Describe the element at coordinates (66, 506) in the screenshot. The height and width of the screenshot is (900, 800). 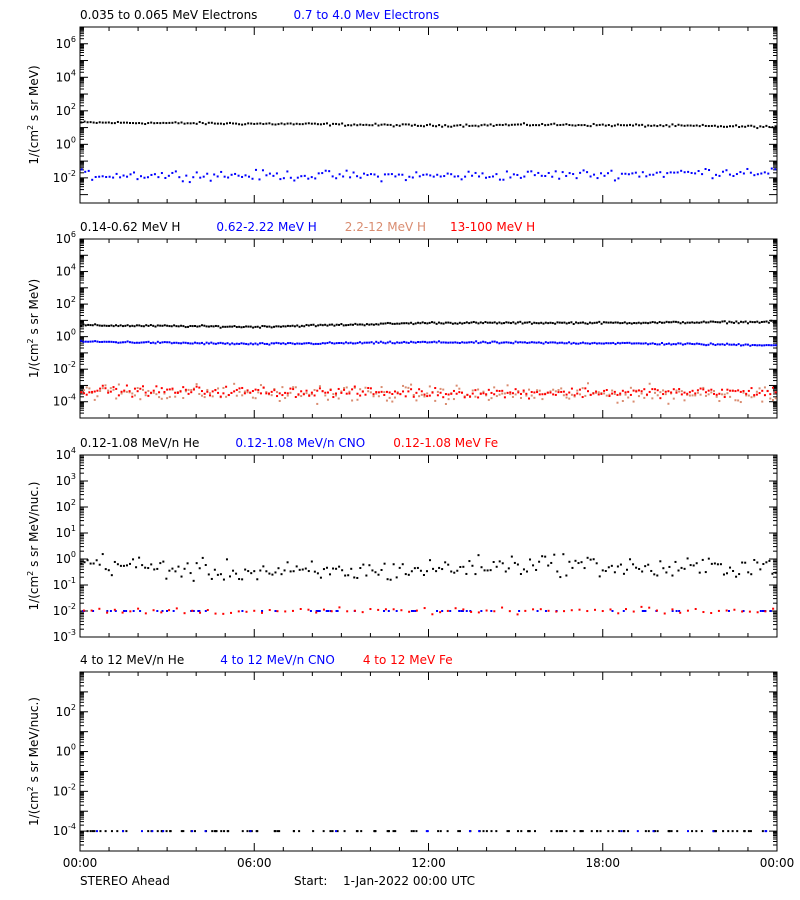
I see `y-tick-label: 102` at that location.